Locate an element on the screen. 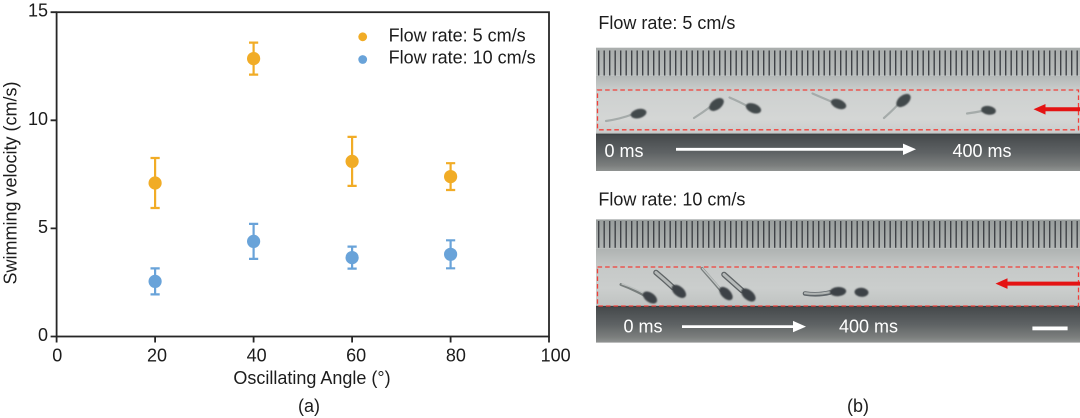 The height and width of the screenshot is (418, 1080). svg-text: 5 is located at coordinates (43, 227).